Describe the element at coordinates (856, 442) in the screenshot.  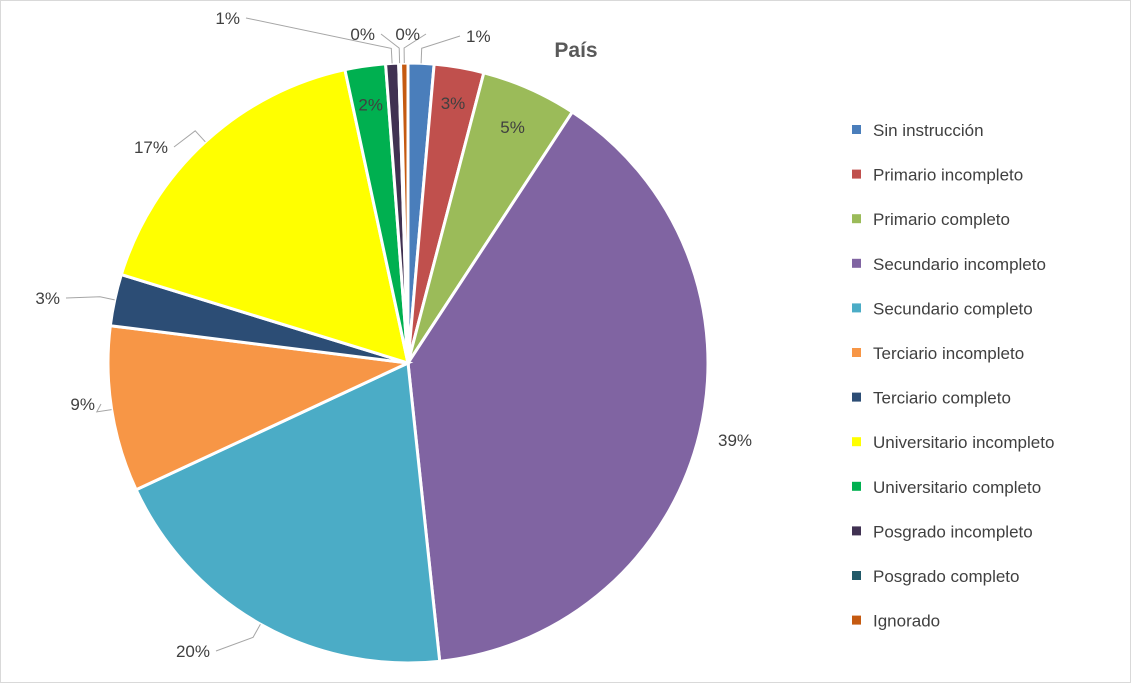
I see `legend-swatch-universitario-incompleto` at that location.